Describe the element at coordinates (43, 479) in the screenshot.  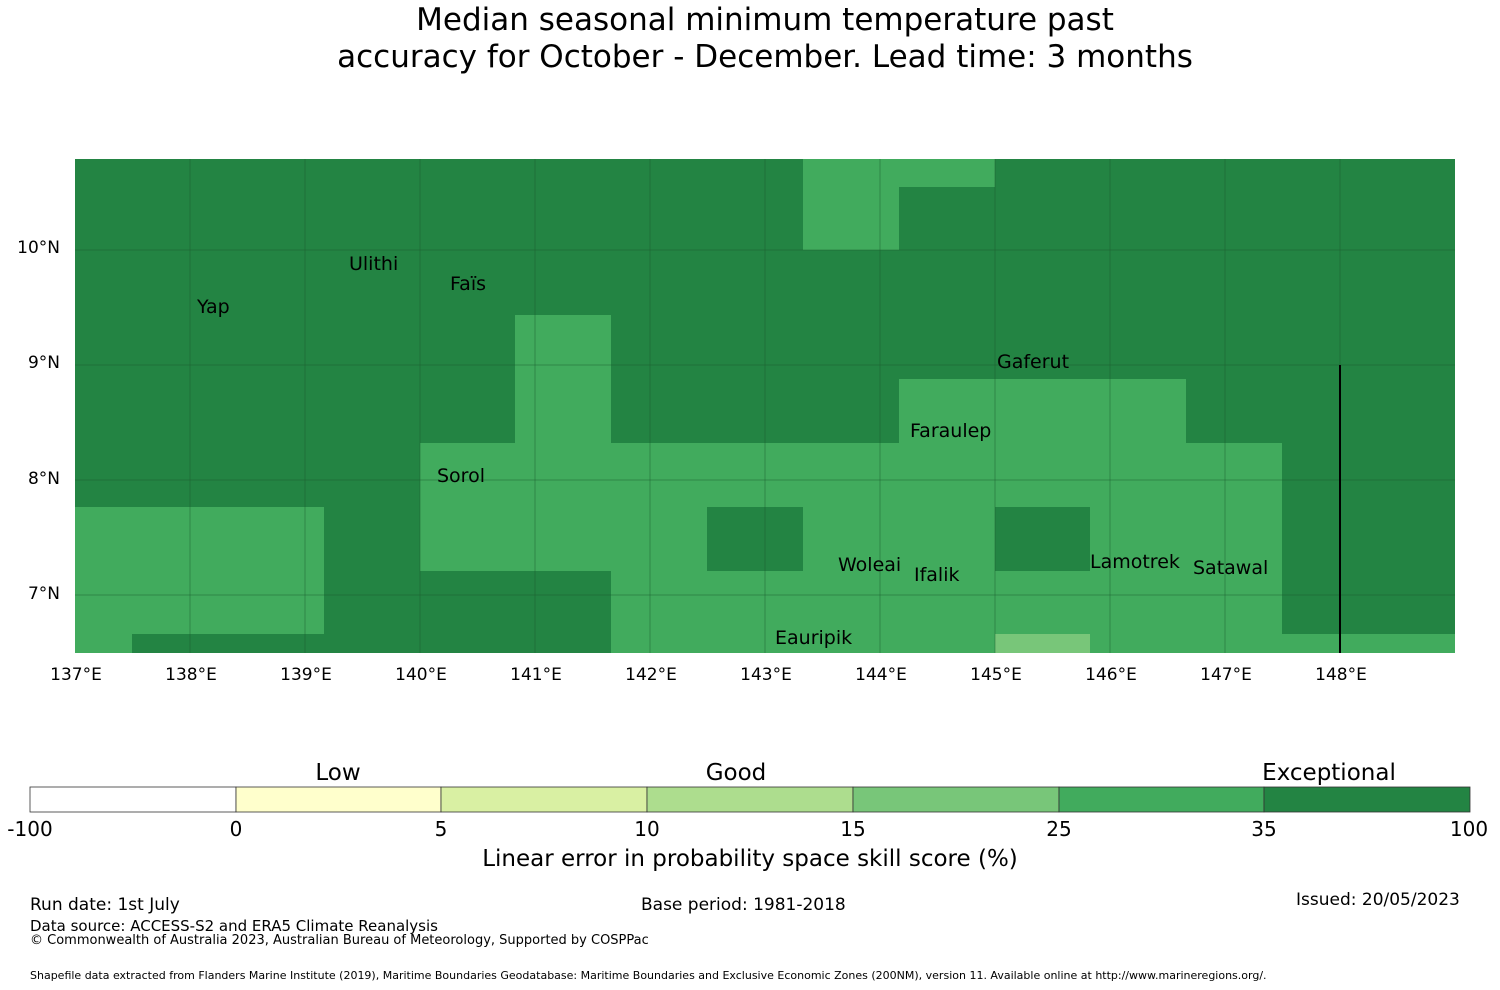
I see `lat-label-8n: 8°N` at that location.